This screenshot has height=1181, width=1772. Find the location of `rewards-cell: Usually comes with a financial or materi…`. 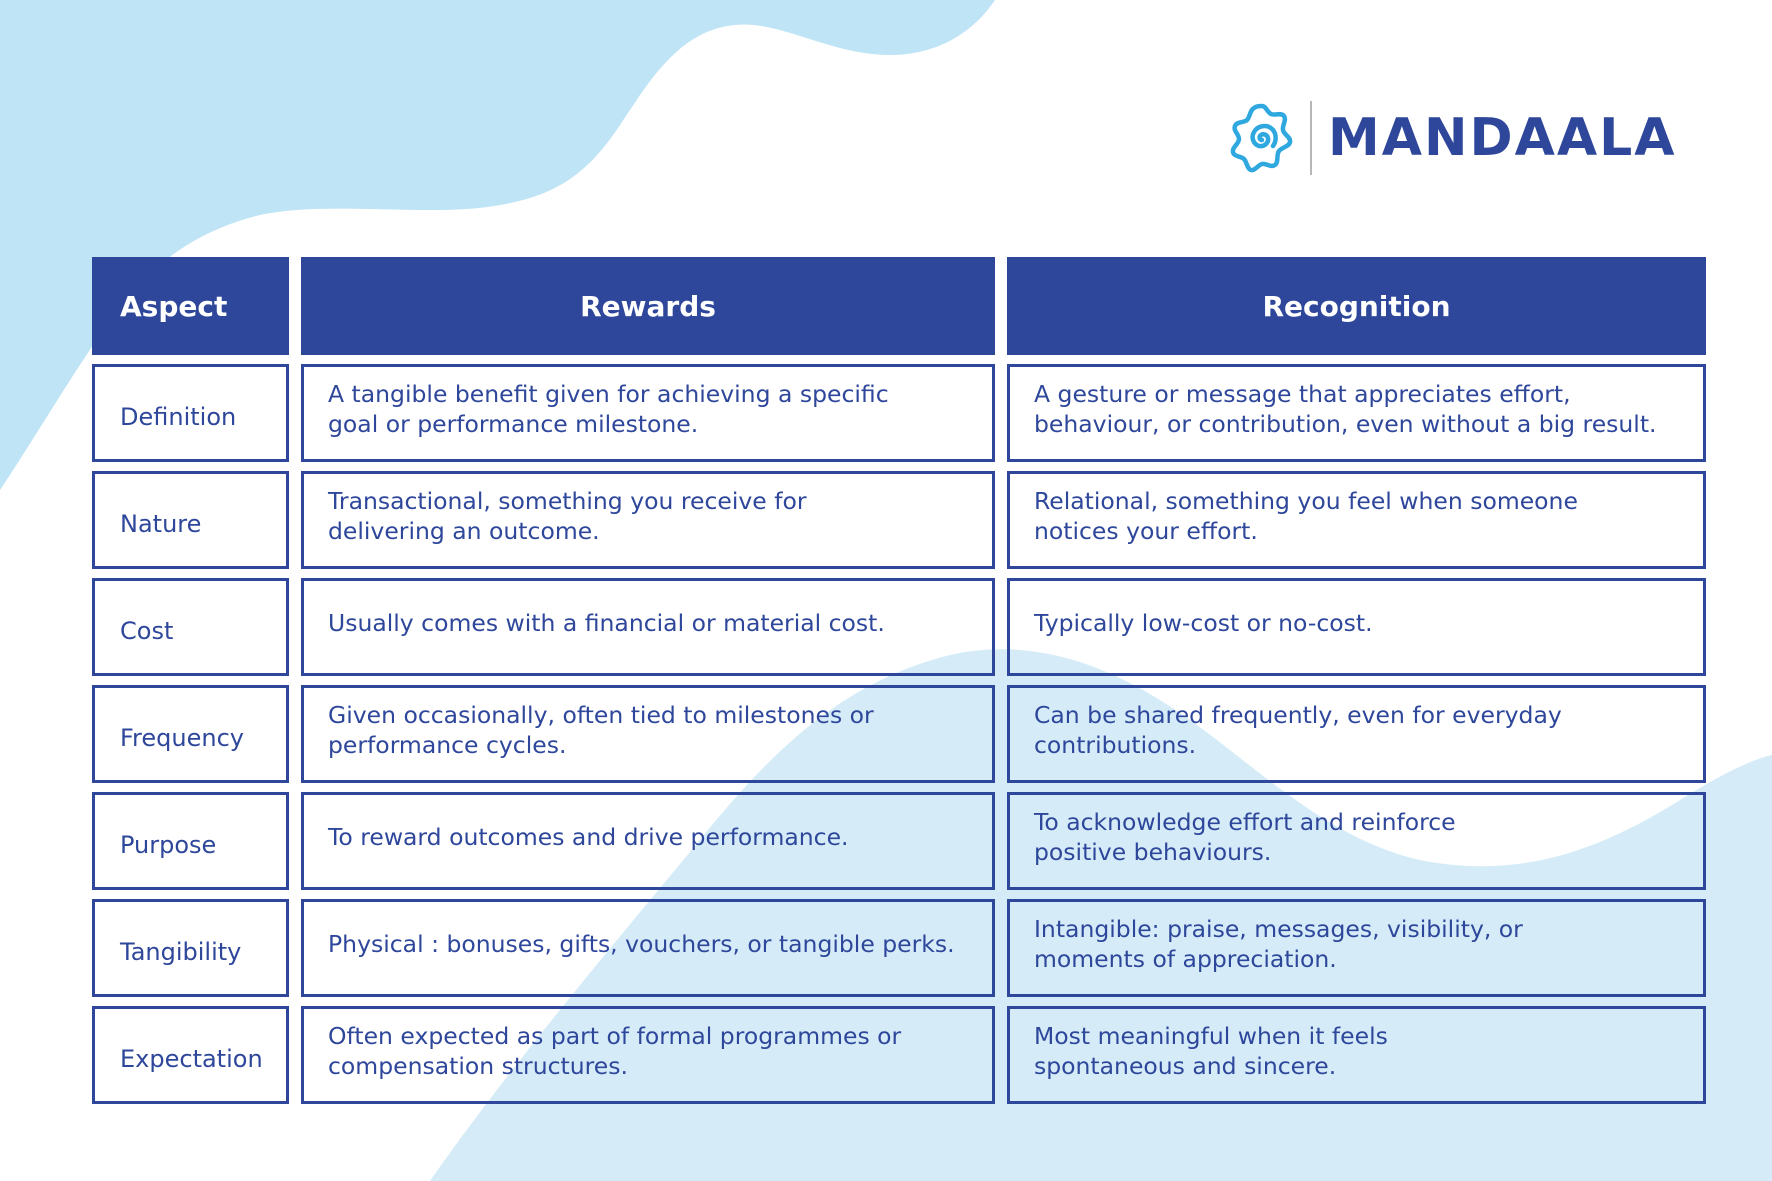

rewards-cell: Usually comes with a financial or materi… is located at coordinates (648, 627).